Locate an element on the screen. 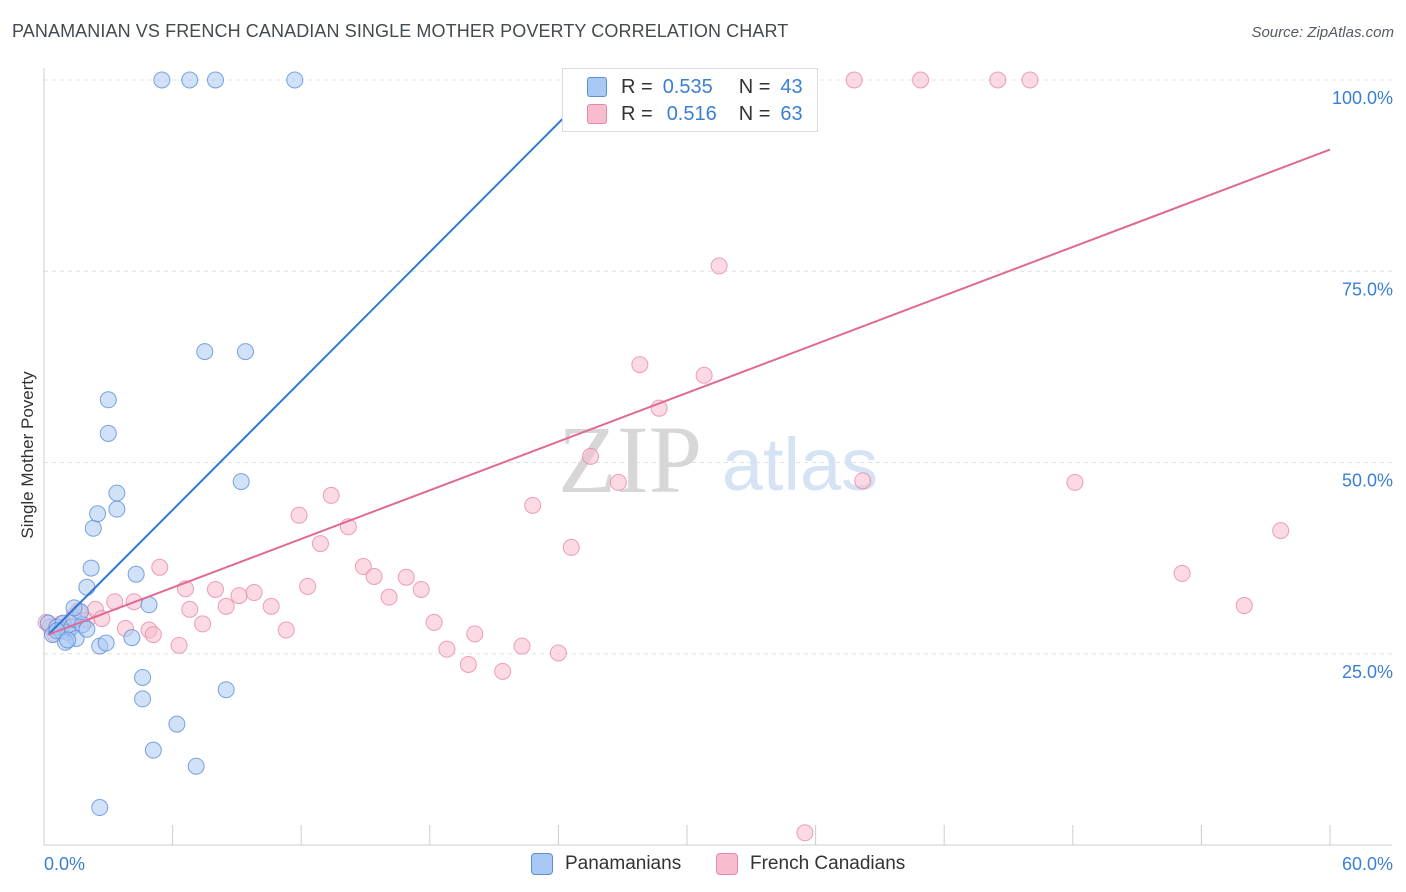  legend-row-panamanians: R = 0.535 N = 43 is located at coordinates (695, 87).